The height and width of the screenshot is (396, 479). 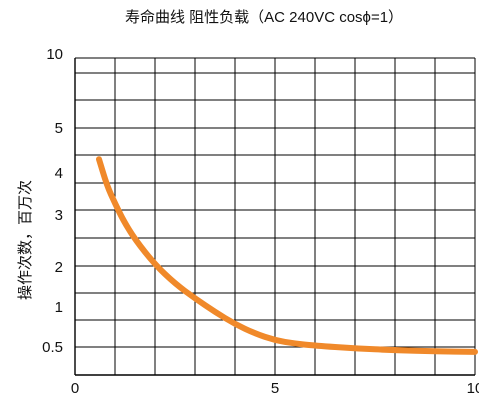 What do you see at coordinates (264, 17) in the screenshot?
I see `chart-title: 寿命曲线 阻性负载（AC 240VC cosϕ=1）` at bounding box center [264, 17].